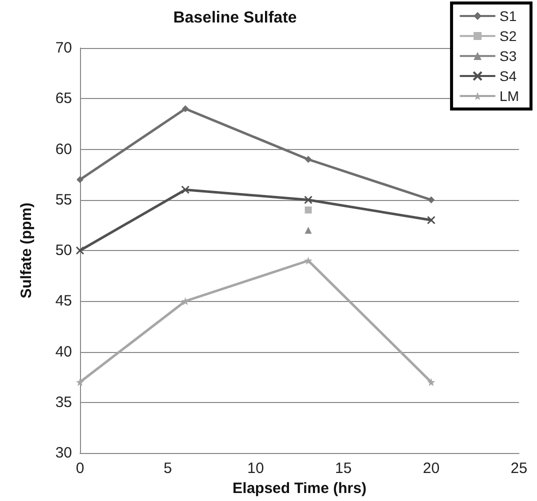  What do you see at coordinates (519, 468) in the screenshot?
I see `x-tick-label: 25` at bounding box center [519, 468].